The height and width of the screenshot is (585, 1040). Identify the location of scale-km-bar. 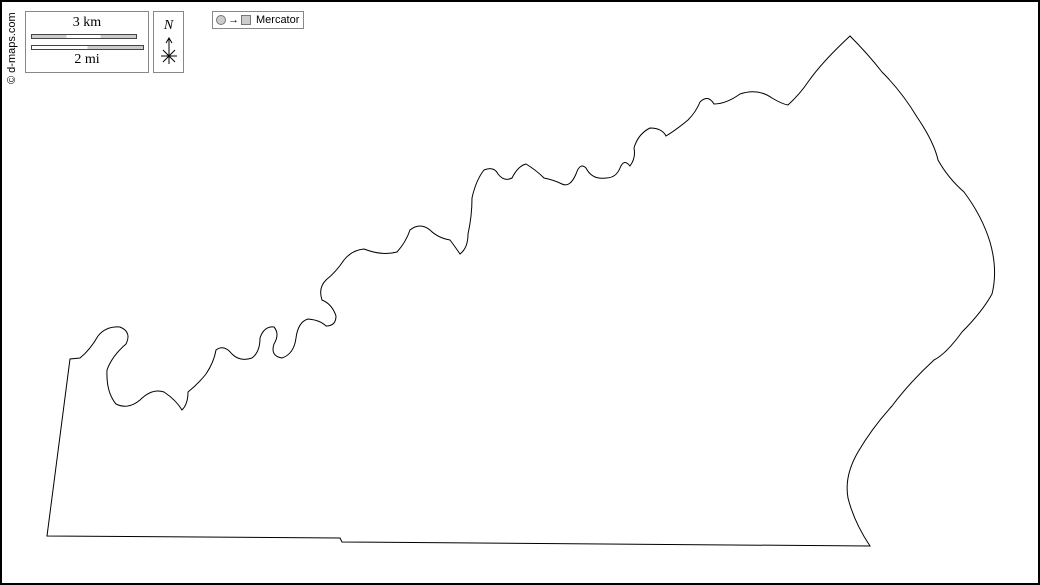
(84, 36).